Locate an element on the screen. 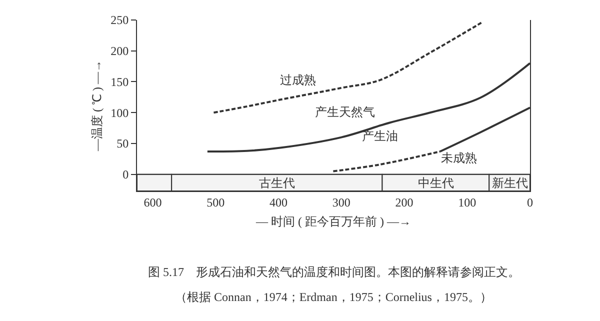 The width and height of the screenshot is (600, 321). y-tick-label: 0 is located at coordinates (125, 175).